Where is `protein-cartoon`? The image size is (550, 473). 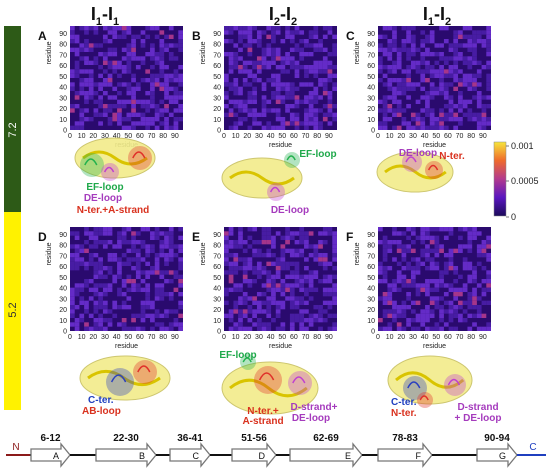 protein-cartoon is located at coordinates (415, 172).